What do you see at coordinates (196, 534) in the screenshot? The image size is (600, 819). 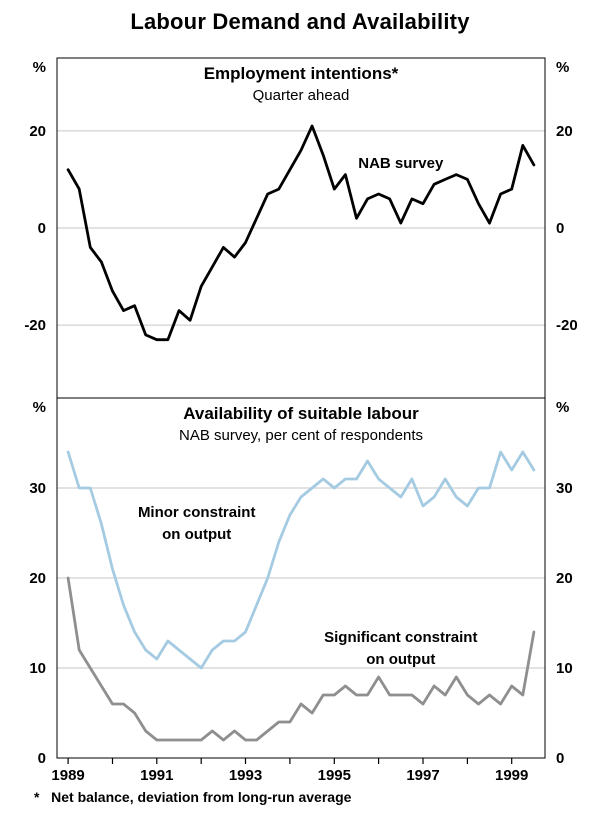 I see `series-label-minor-constraint-on-output: on output` at bounding box center [196, 534].